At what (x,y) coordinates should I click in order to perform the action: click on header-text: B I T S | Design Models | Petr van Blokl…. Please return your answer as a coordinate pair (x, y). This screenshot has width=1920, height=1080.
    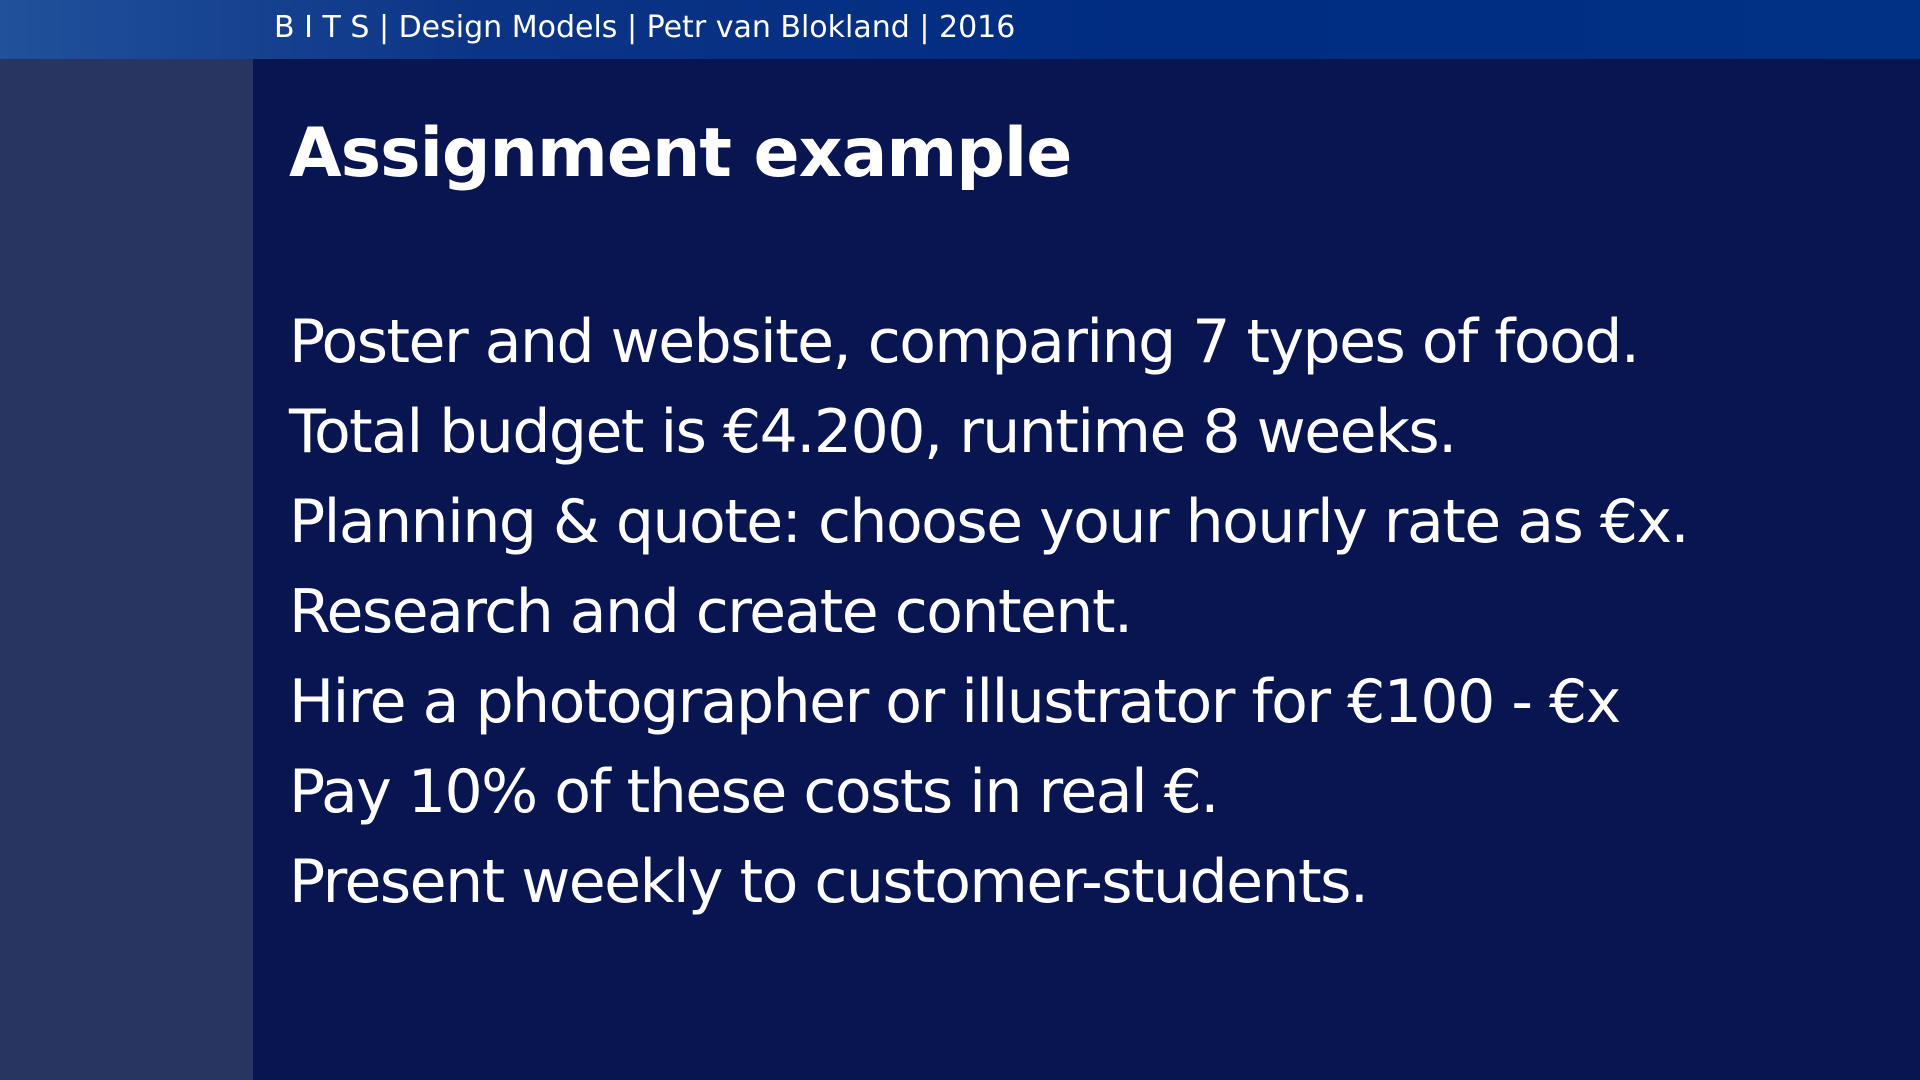
    Looking at the image, I should click on (645, 27).